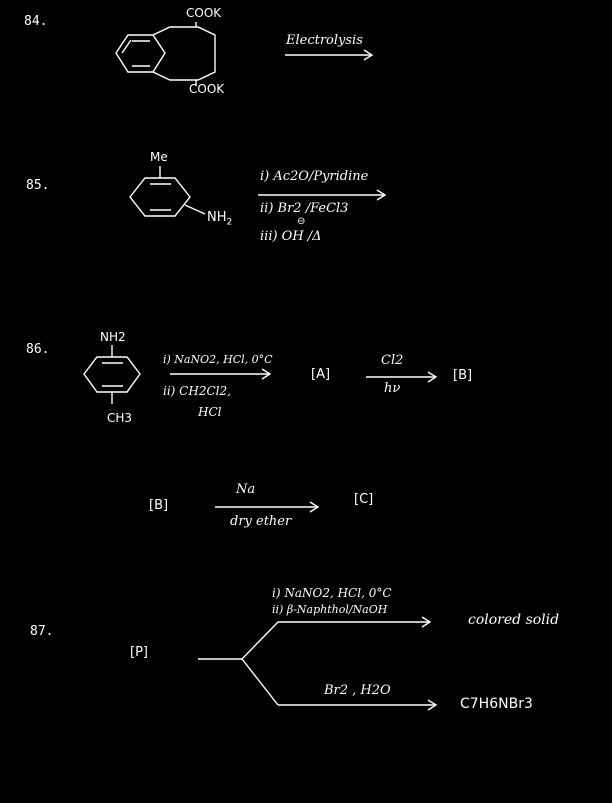  What do you see at coordinates (220, 219) in the screenshot?
I see `q85-amine: NH2` at bounding box center [220, 219].